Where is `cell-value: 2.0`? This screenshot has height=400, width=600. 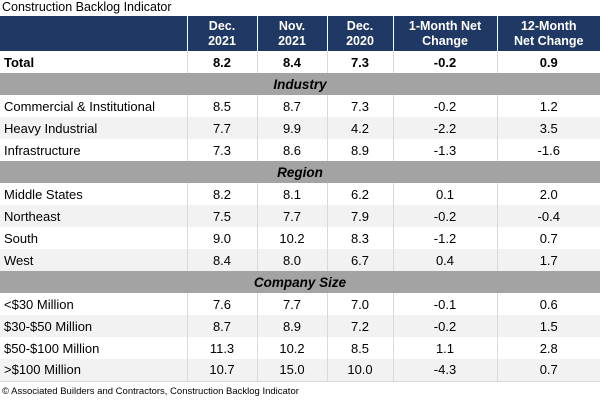 cell-value: 2.0 is located at coordinates (548, 194).